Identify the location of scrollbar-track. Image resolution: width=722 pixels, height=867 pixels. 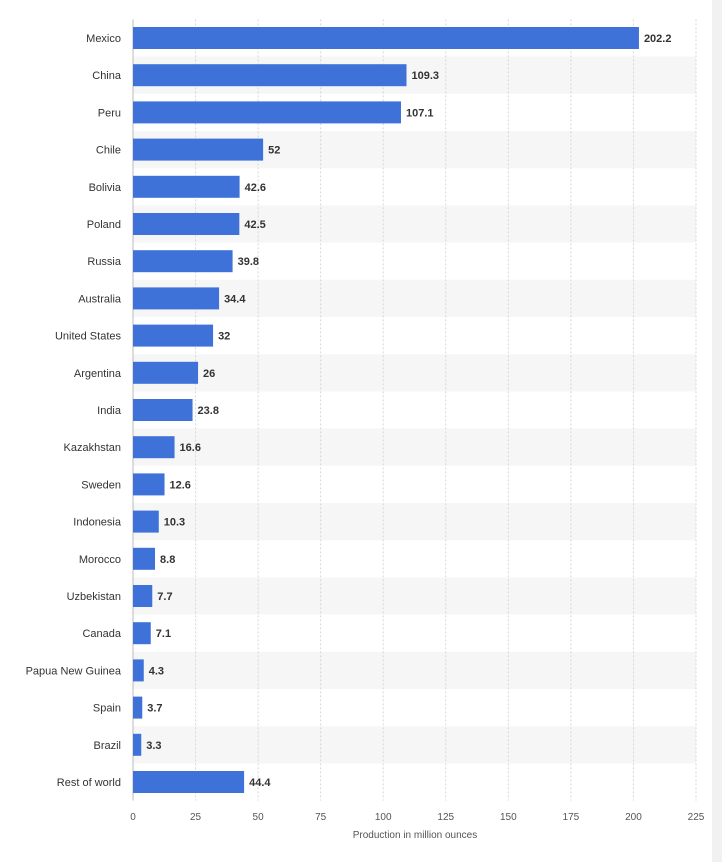
(717, 431).